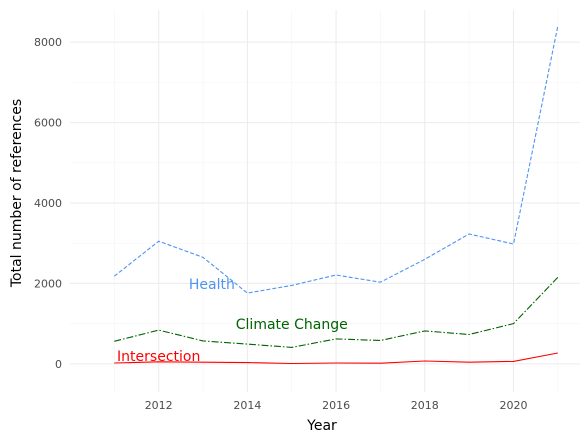 The height and width of the screenshot is (443, 587). Describe the element at coordinates (232, 321) in the screenshot. I see `series-labels: Health Climate Change Intersection` at that location.